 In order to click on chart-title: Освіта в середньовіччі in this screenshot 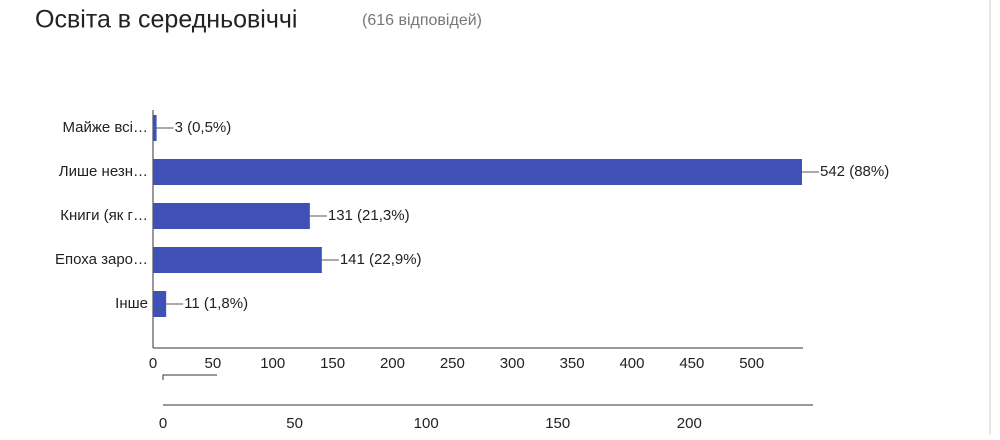, I will do `click(166, 20)`.